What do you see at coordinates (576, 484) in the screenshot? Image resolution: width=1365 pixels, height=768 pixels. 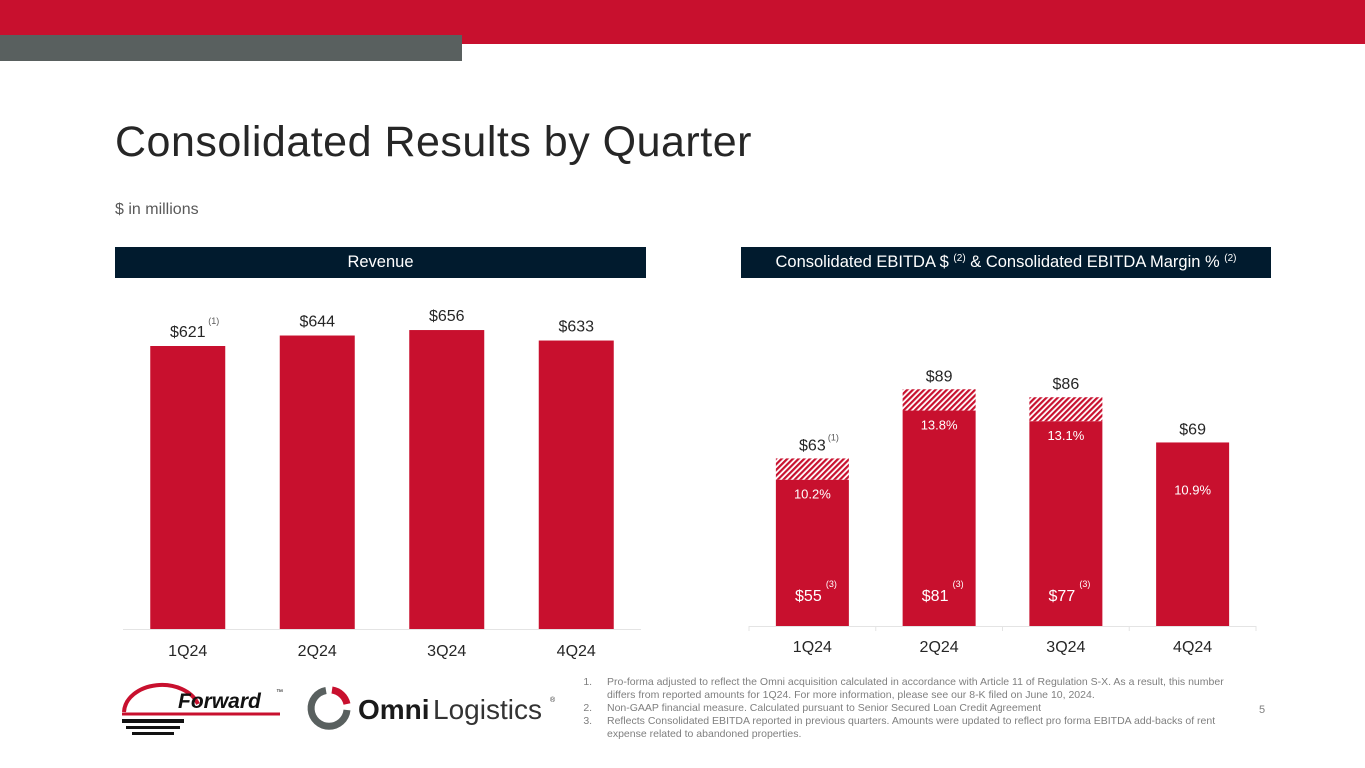 I see `revenue-bar-4Q24` at bounding box center [576, 484].